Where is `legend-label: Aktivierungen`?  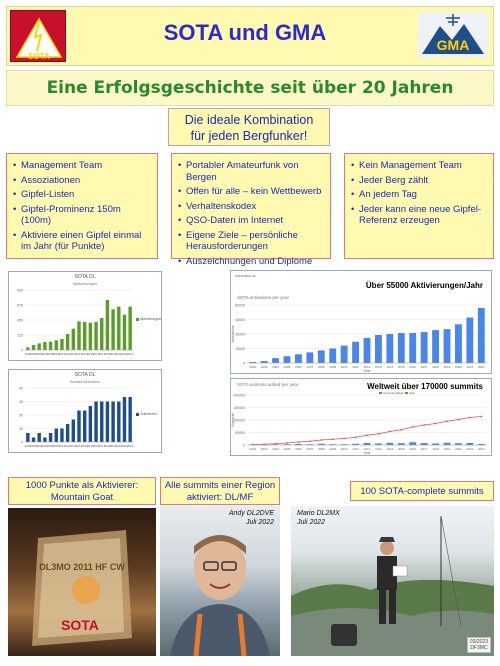
legend-label: Aktivierungen is located at coordinates (150, 319).